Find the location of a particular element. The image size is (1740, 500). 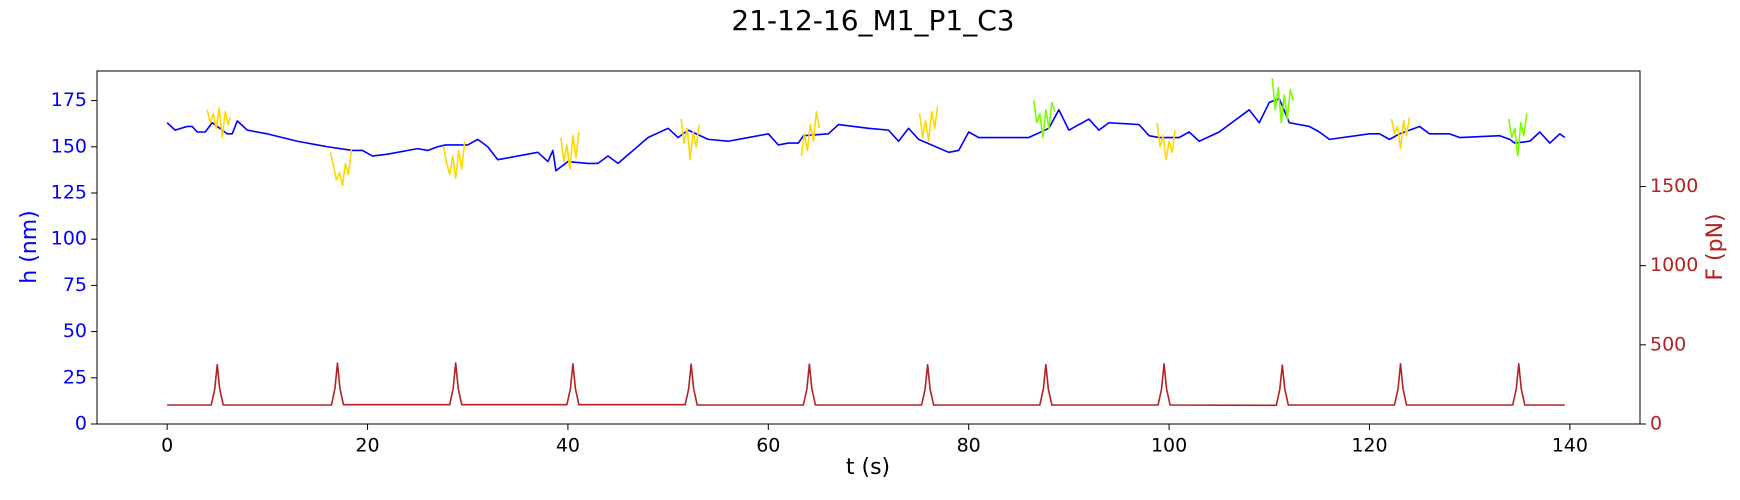

y-tick-label: 0 is located at coordinates (81, 424).